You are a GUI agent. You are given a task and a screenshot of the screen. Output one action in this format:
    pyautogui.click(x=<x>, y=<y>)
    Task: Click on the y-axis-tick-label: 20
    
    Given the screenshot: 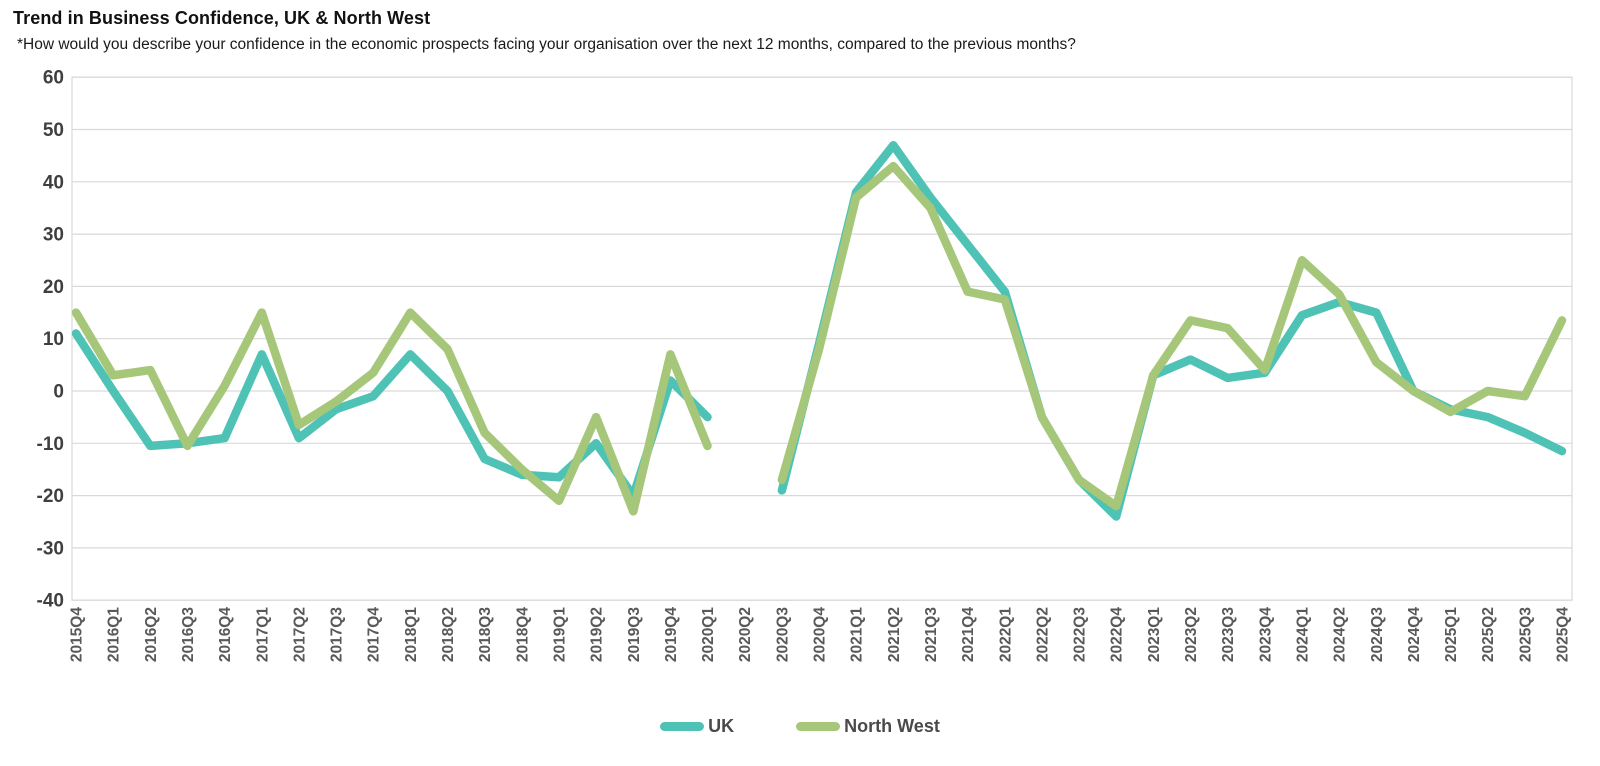 What is the action you would take?
    pyautogui.click(x=53, y=287)
    